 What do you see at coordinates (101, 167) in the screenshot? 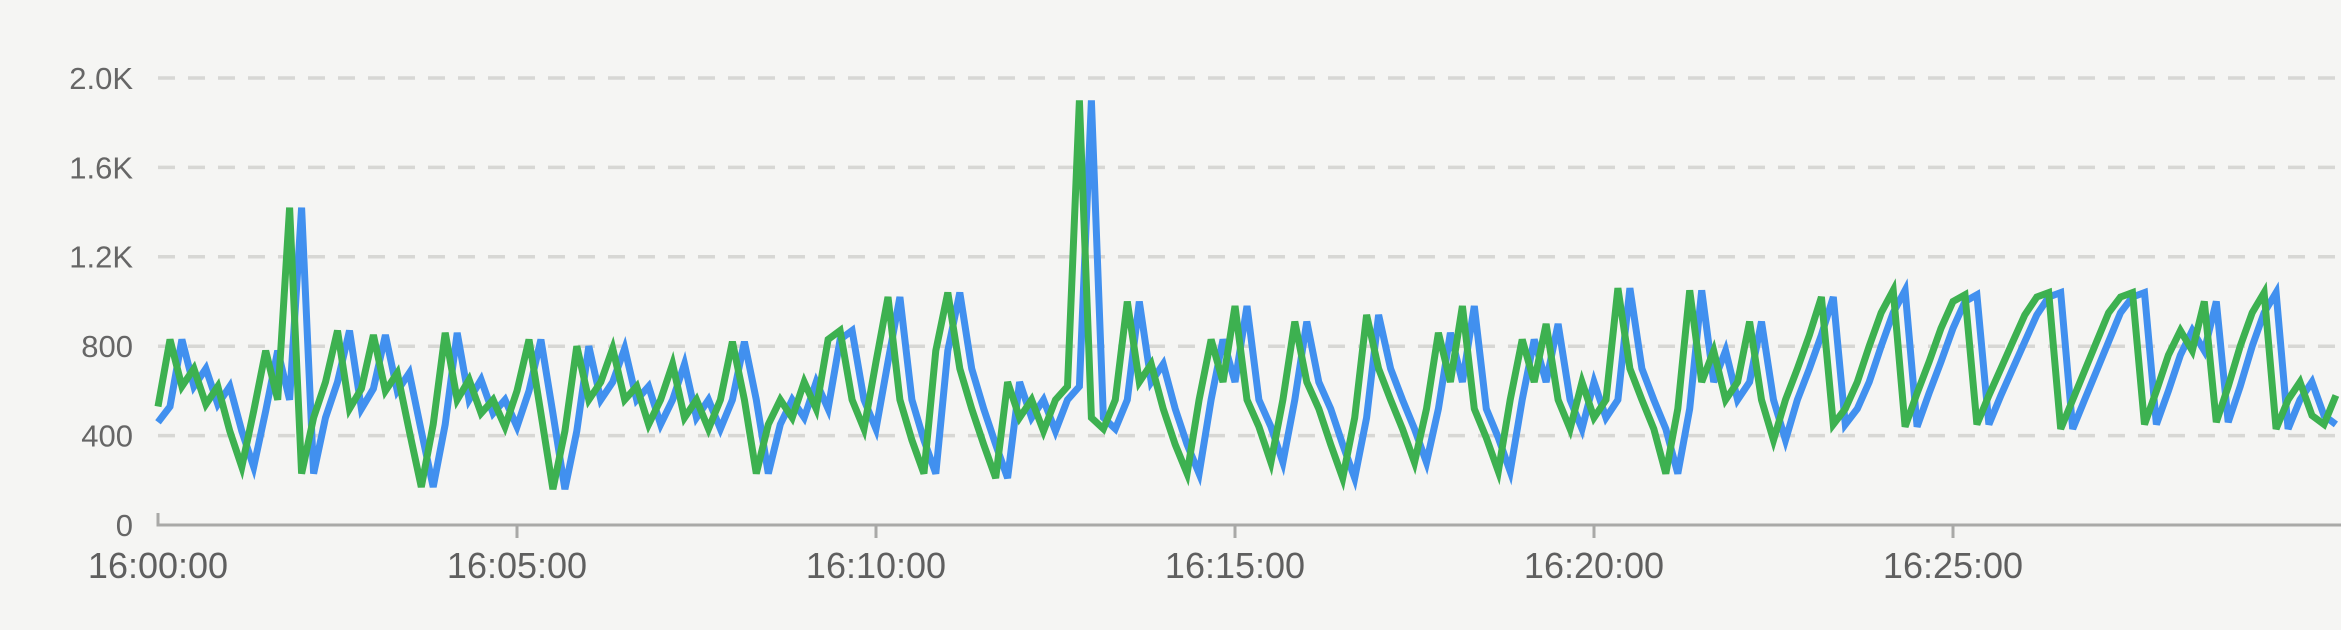
I see `y-tick-label: 1.6K` at bounding box center [101, 167].